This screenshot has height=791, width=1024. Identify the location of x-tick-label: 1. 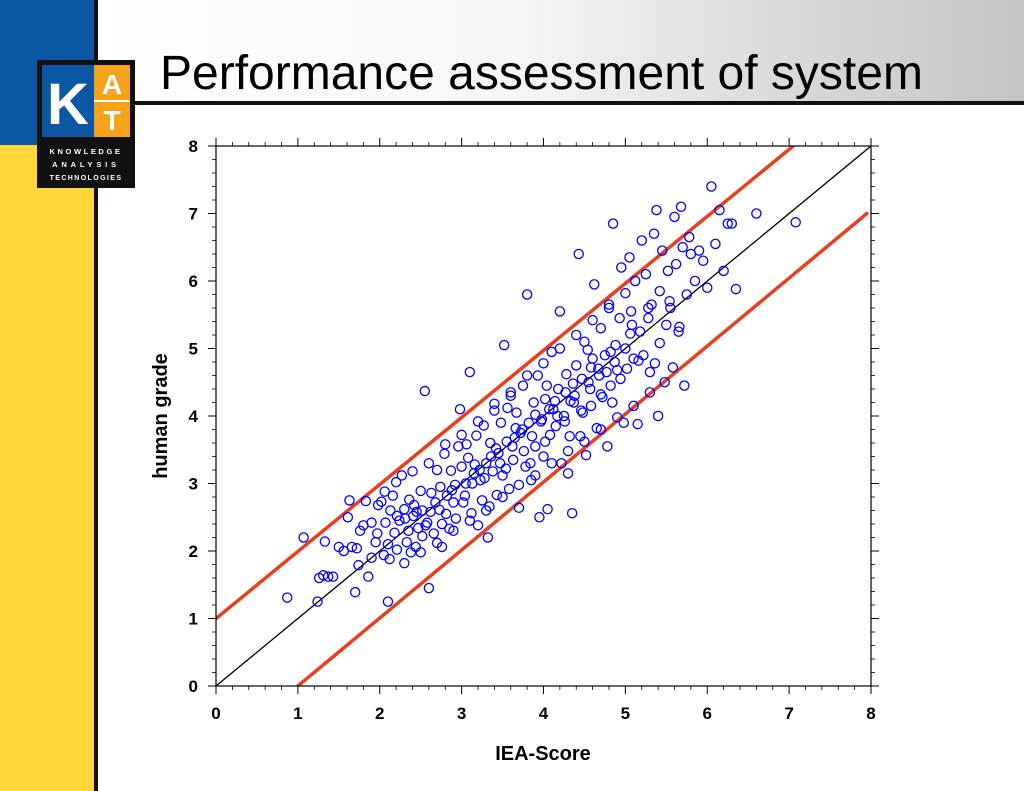
(297, 713).